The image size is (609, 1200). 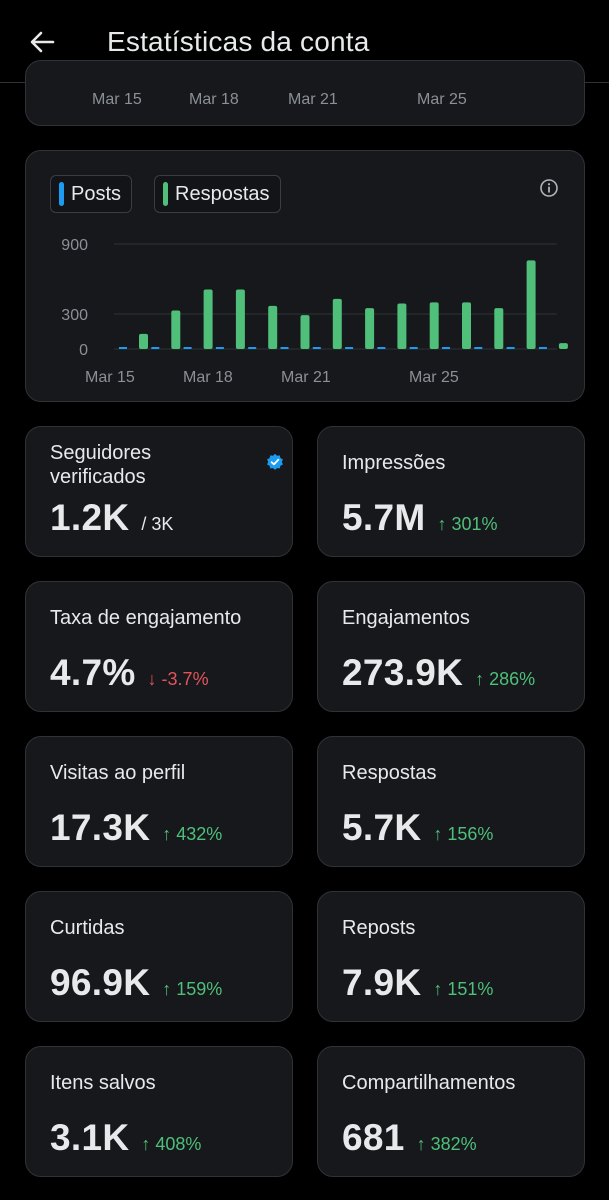 I want to click on stat-label: Respostas, so click(x=389, y=773).